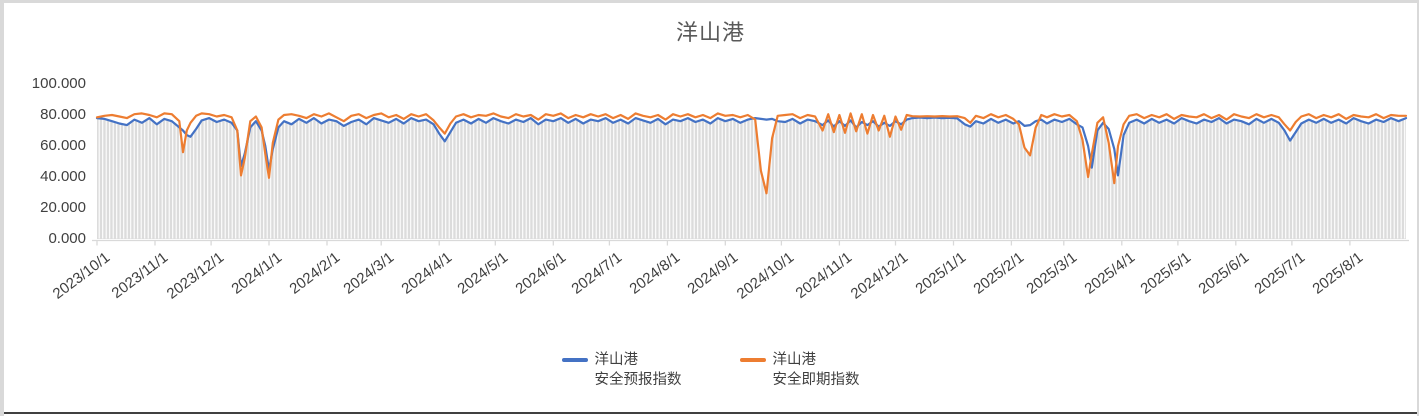  I want to click on legend-item-forecast: 洋山港 安全预报指数, so click(621, 370).